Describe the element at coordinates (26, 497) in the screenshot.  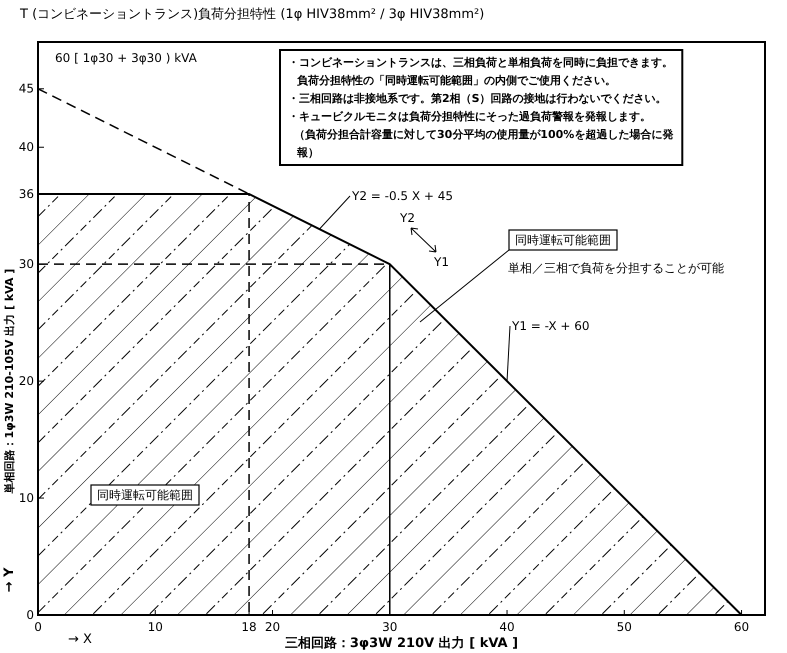
I see `y-tick-label: 10` at that location.